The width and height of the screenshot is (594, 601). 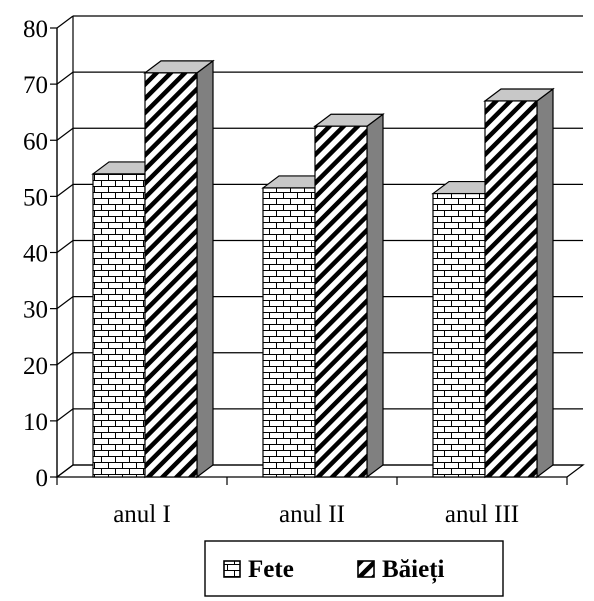 What do you see at coordinates (35, 310) in the screenshot?
I see `y-tick-label: 30` at bounding box center [35, 310].